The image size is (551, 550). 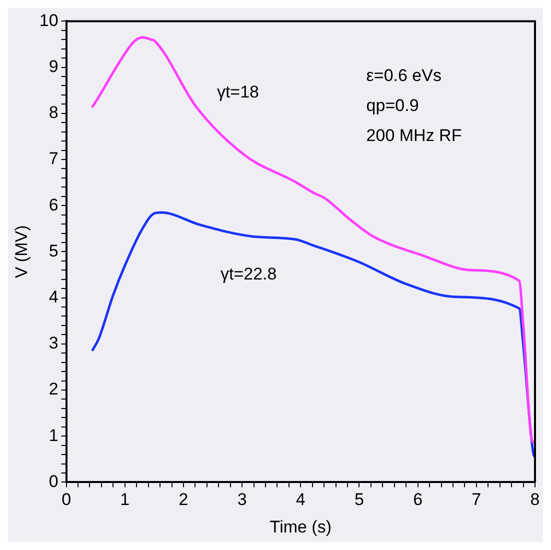 I want to click on x-tick-label: 1, so click(x=125, y=500).